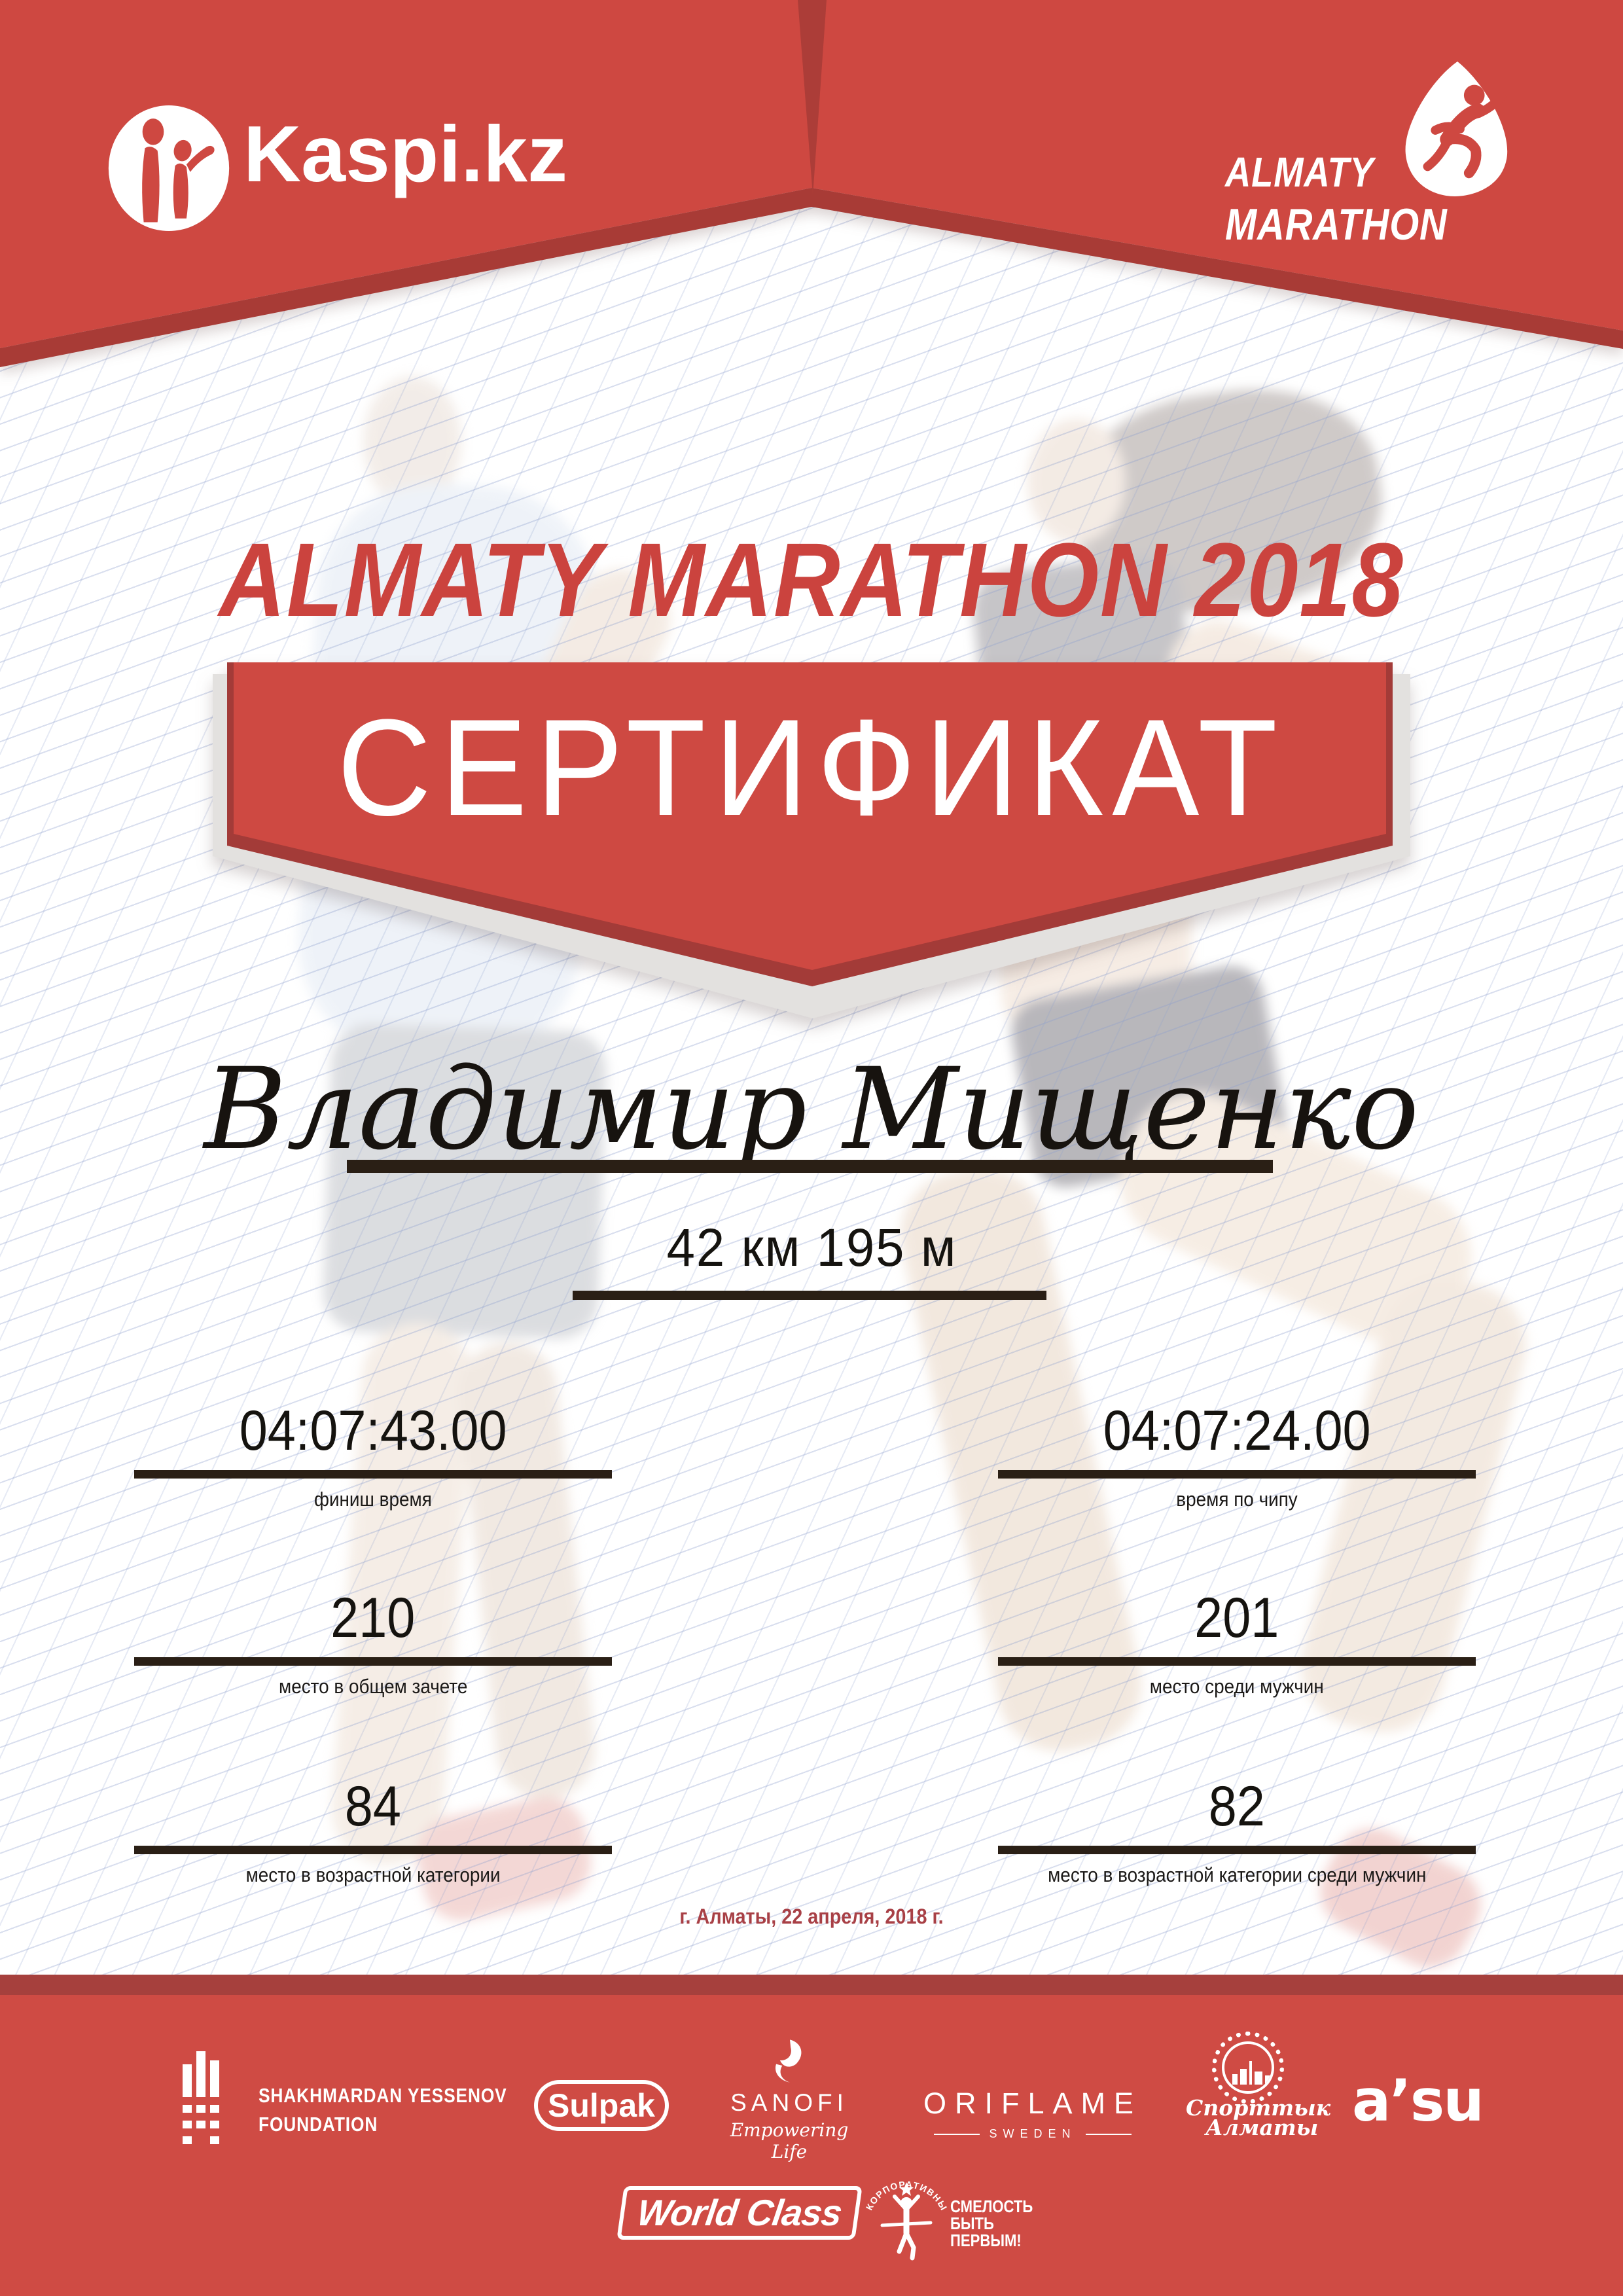 The width and height of the screenshot is (1623, 2296). I want to click on marathon-runner-pebble-icon, so click(1456, 129).